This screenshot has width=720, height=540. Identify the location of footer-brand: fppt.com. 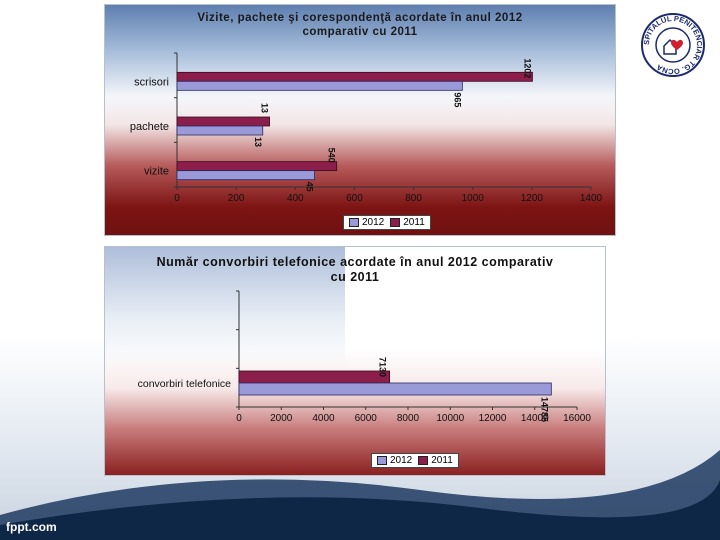
(31, 527).